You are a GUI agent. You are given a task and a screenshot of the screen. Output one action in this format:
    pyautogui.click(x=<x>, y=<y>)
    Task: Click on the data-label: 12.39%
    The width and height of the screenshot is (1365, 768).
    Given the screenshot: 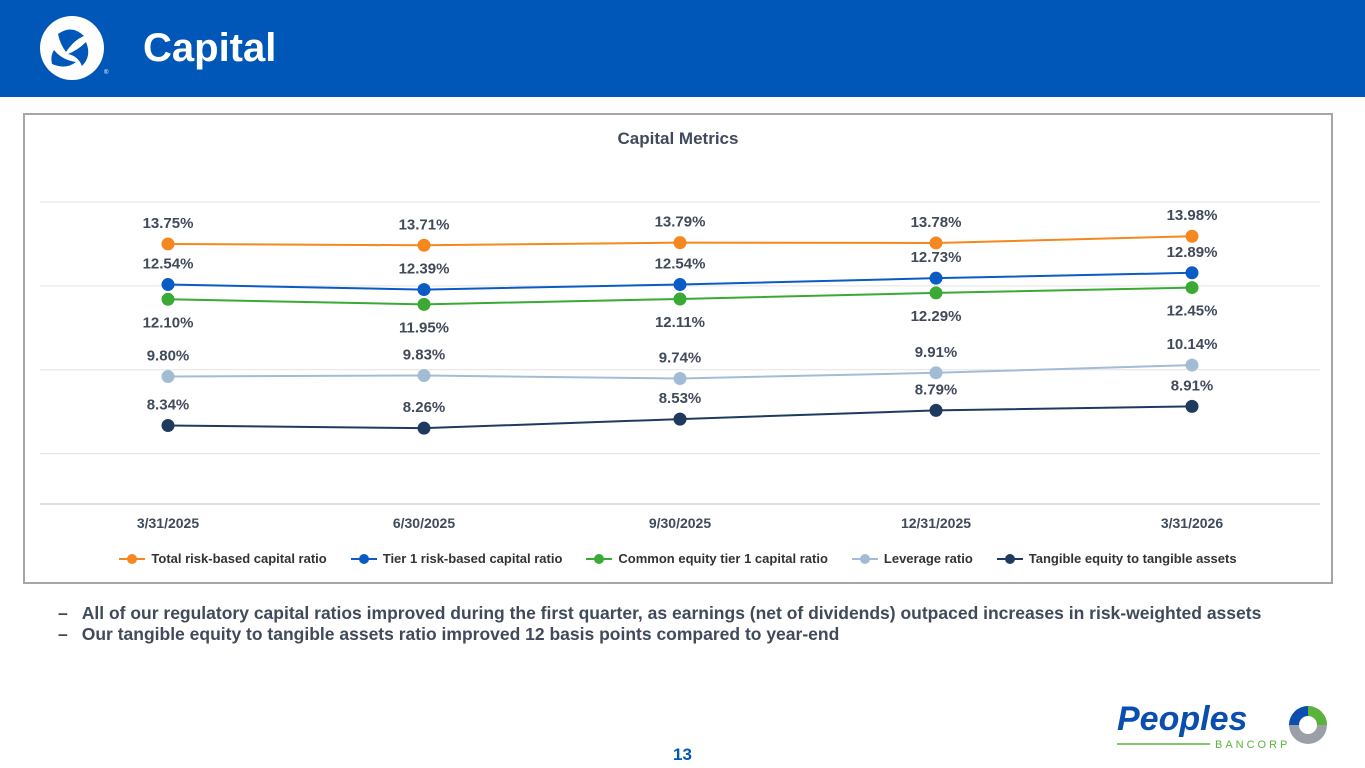 What is the action you would take?
    pyautogui.click(x=424, y=269)
    